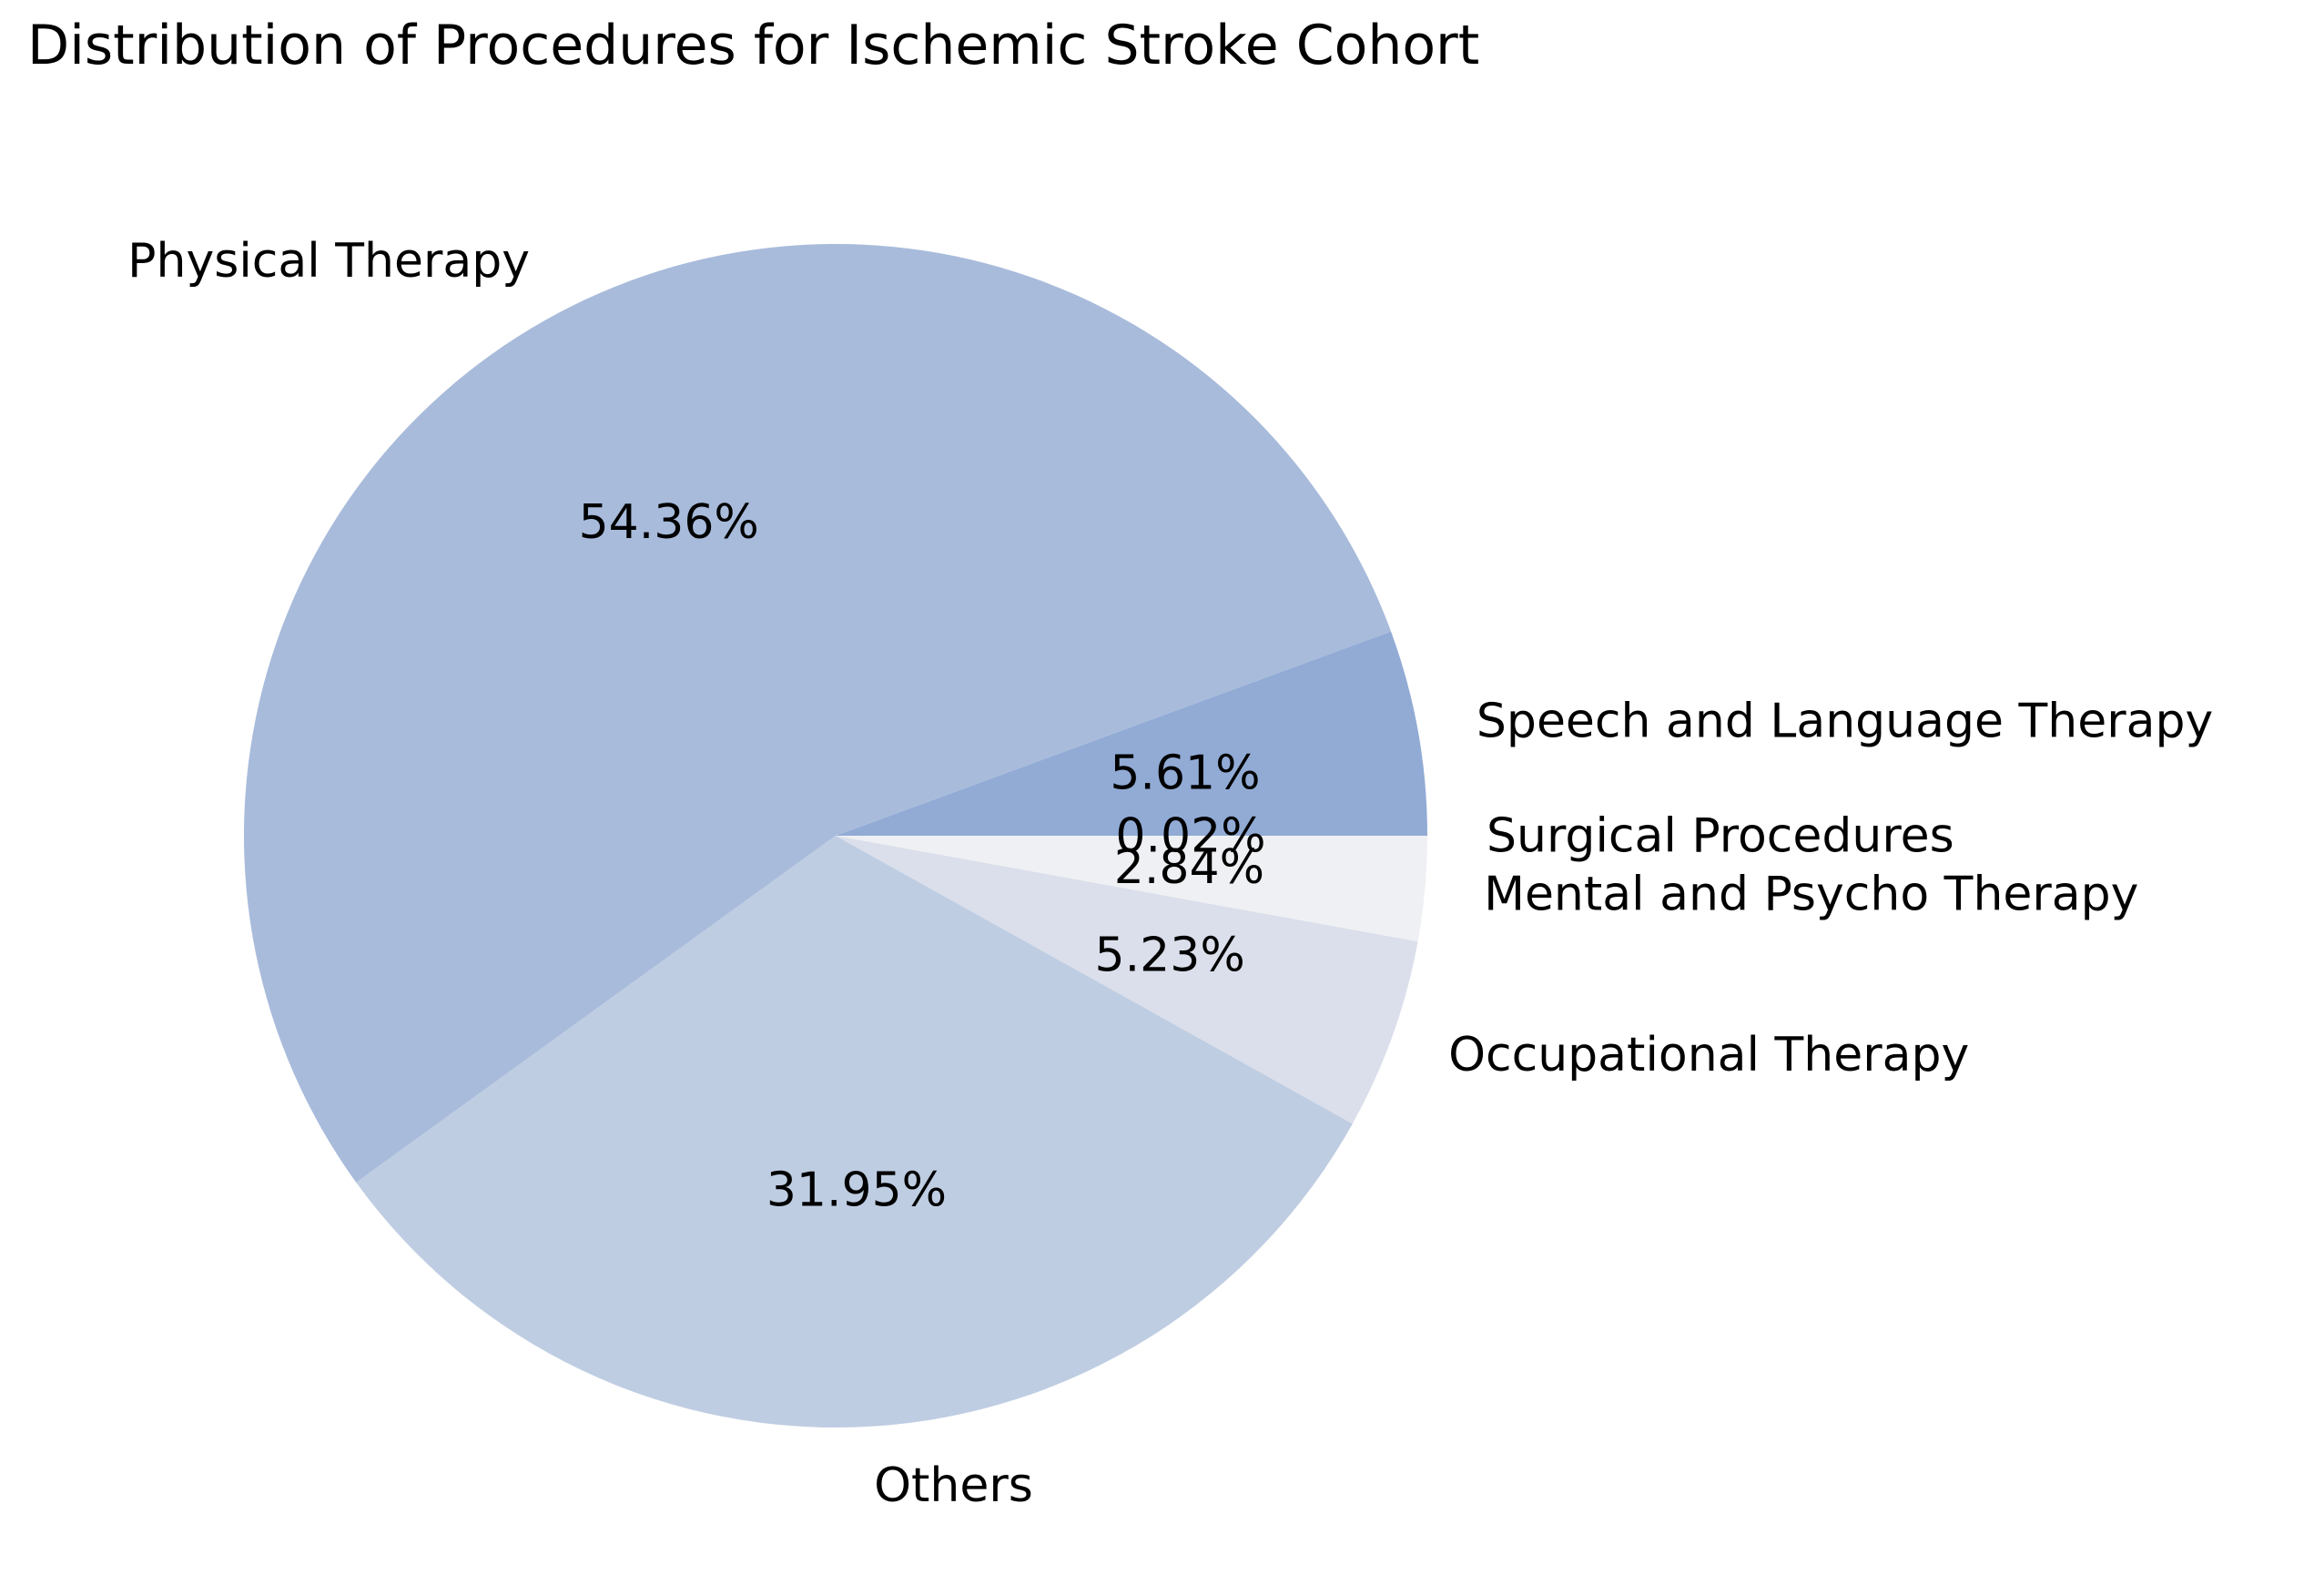 This screenshot has height=1595, width=2324. I want to click on pie-slice-mental-and-psycho-therapy, so click(1131, 889).